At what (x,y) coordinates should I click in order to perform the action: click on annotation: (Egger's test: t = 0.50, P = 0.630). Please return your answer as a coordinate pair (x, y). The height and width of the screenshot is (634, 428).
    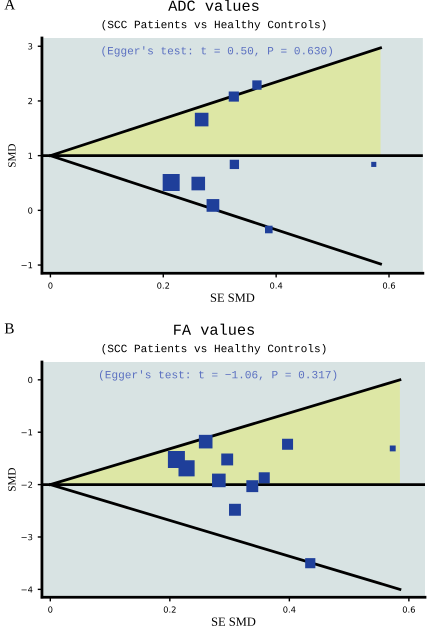
    Looking at the image, I should click on (217, 51).